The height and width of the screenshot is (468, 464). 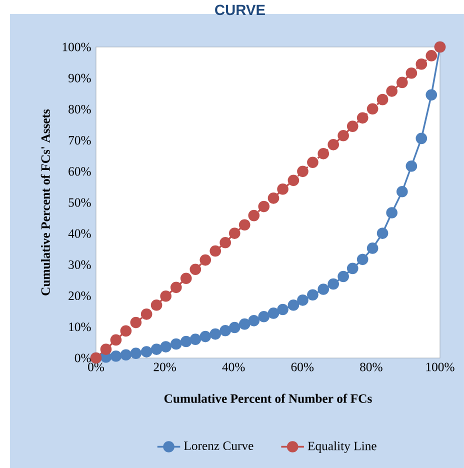 What do you see at coordinates (79, 296) in the screenshot?
I see `y-tick-label: 20%` at bounding box center [79, 296].